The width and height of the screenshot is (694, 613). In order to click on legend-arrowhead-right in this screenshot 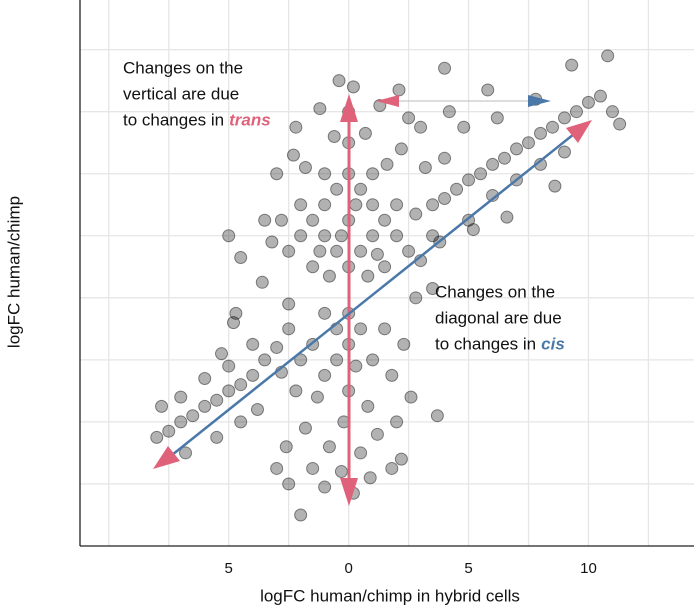, I will do `click(539, 101)`.